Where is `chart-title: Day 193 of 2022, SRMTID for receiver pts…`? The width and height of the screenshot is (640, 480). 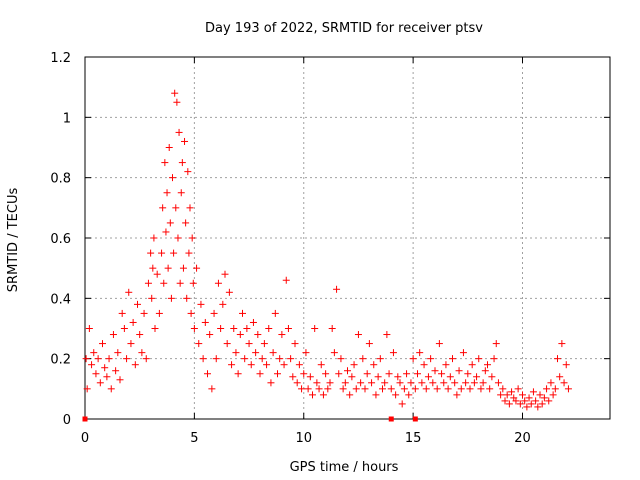
chart-title: Day 193 of 2022, SRMTID for receiver pts… is located at coordinates (344, 28).